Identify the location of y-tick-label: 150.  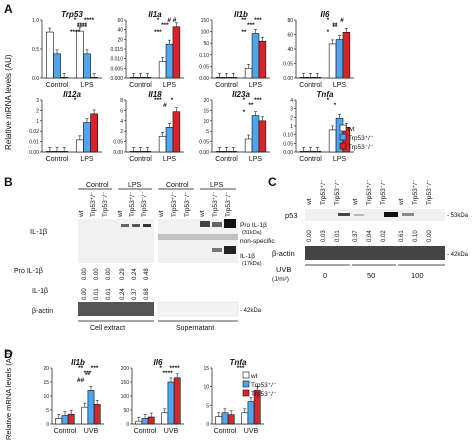
(125, 383).